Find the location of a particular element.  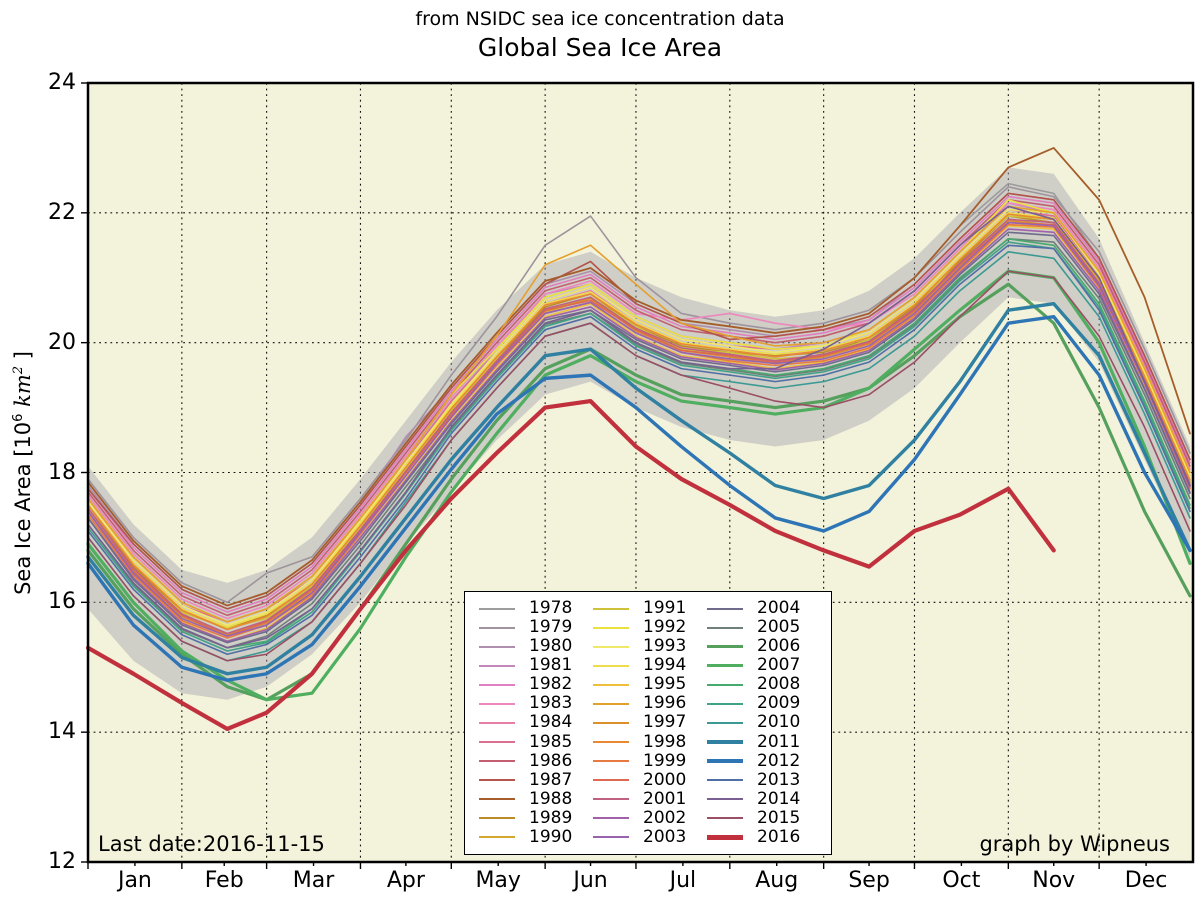

legend-swatch-1991 is located at coordinates (611, 608).